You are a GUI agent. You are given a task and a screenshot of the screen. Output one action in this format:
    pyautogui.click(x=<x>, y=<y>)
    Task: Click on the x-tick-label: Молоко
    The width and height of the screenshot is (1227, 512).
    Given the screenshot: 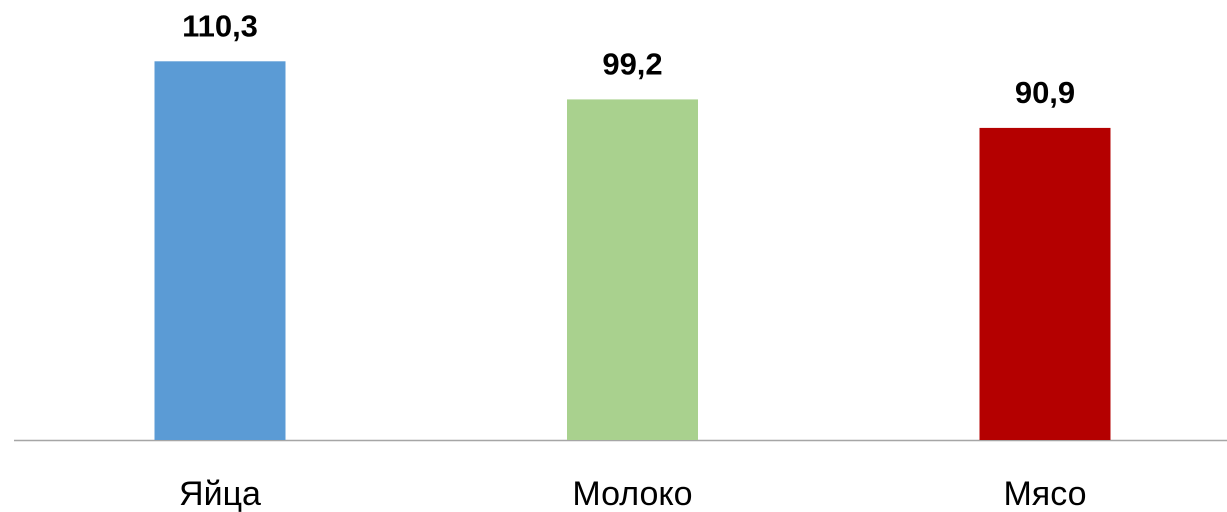 What is the action you would take?
    pyautogui.click(x=632, y=493)
    